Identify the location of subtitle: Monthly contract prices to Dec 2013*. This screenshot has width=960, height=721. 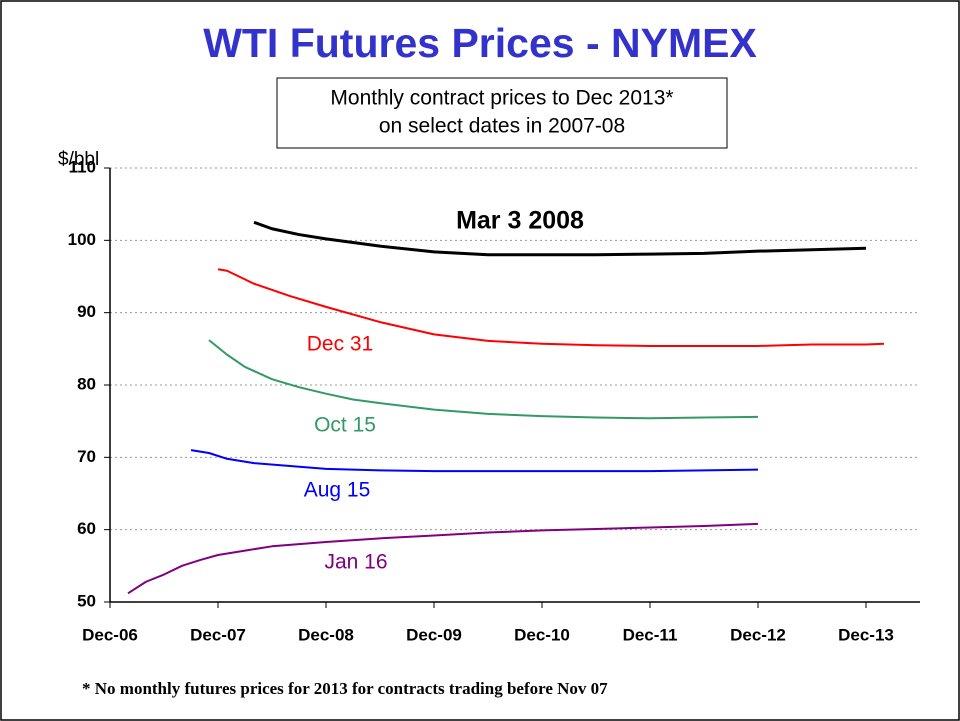
(501, 98).